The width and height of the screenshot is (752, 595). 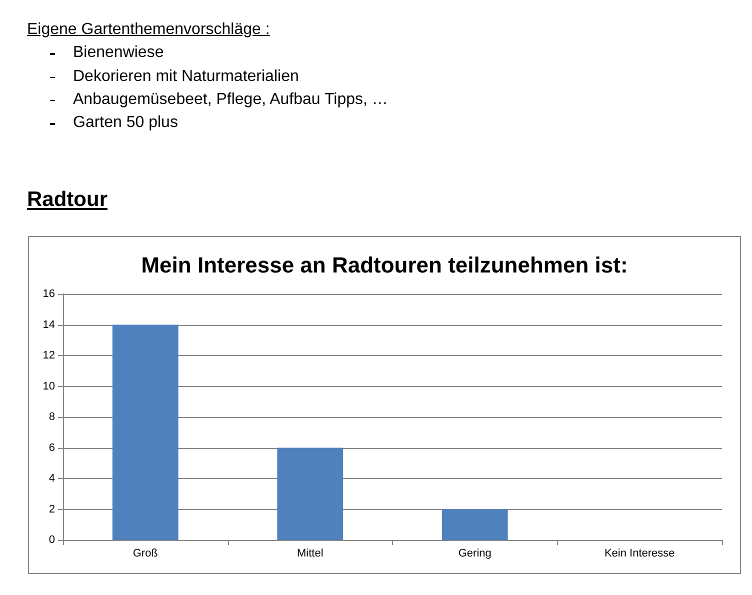 What do you see at coordinates (51, 509) in the screenshot?
I see `y-tick-label: 2` at bounding box center [51, 509].